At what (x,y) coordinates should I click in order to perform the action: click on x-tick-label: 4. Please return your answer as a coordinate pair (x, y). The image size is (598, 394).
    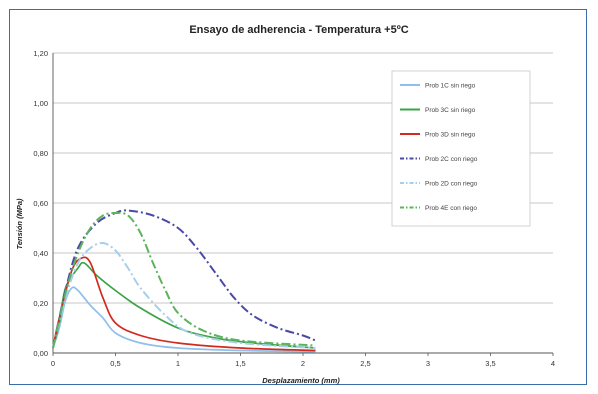
    Looking at the image, I should click on (553, 363).